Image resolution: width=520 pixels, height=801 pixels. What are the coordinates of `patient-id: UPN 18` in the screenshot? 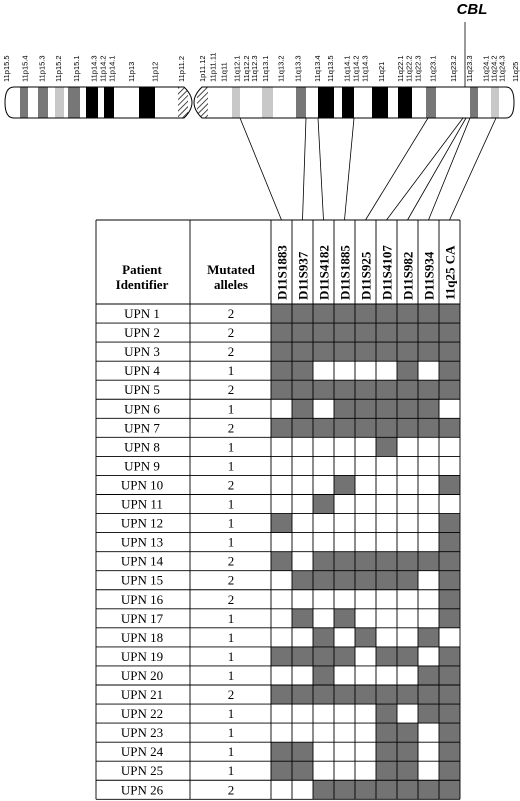 It's located at (142, 637).